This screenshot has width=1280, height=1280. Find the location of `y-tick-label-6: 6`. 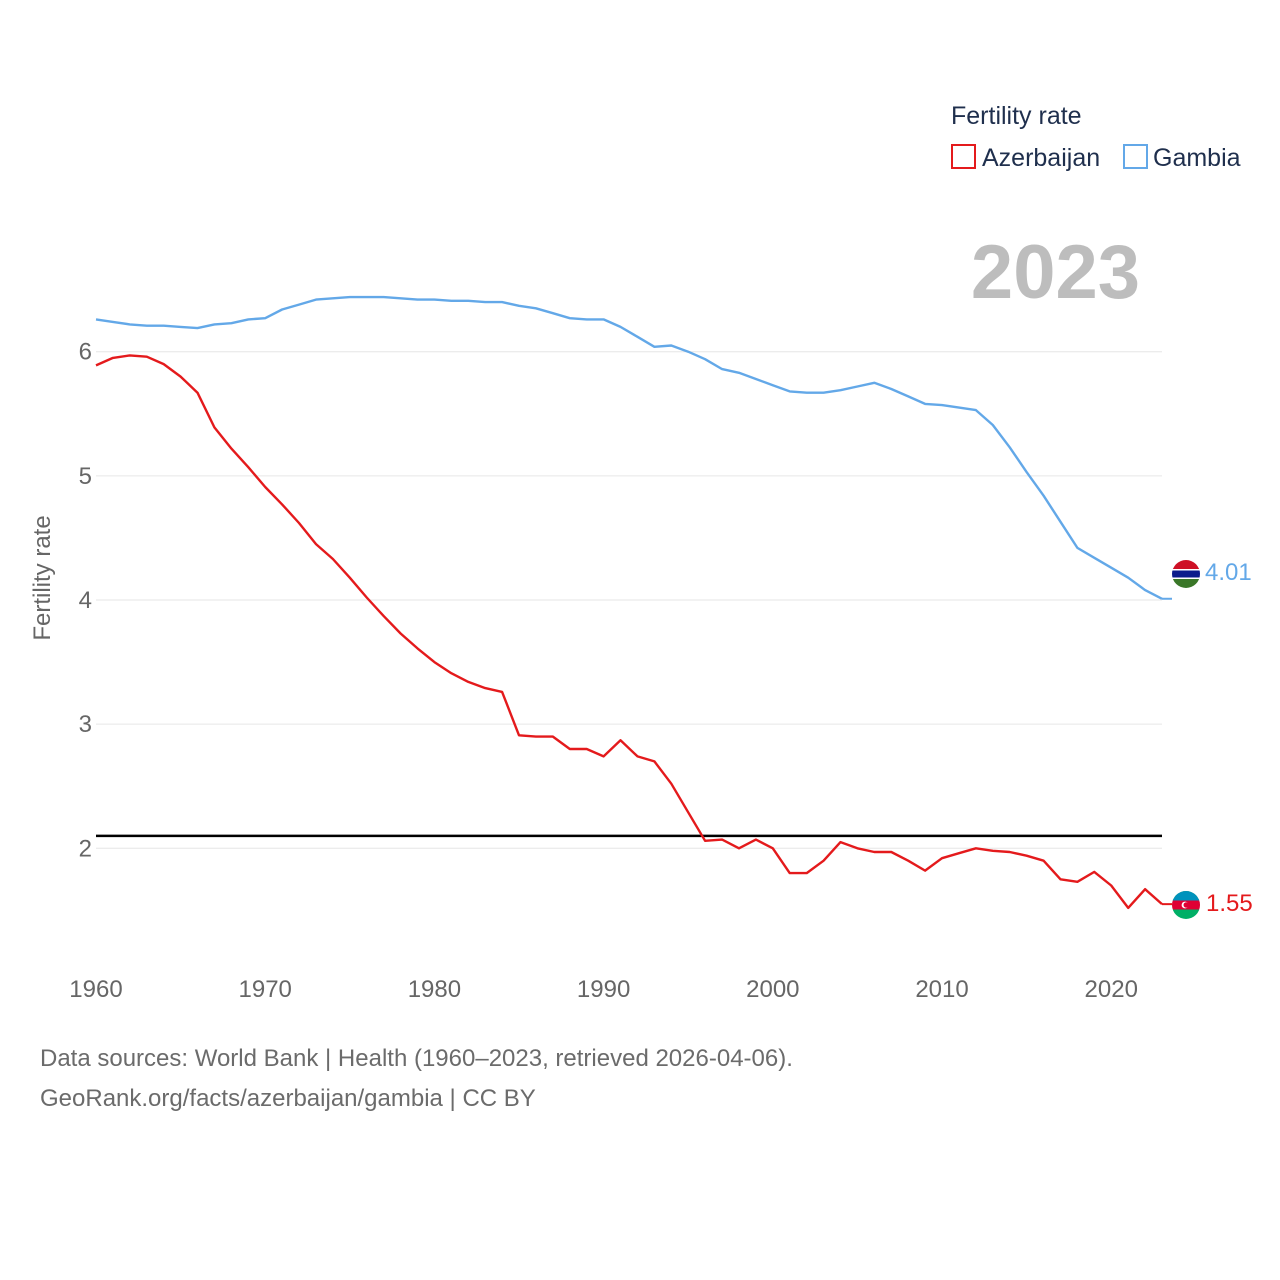

y-tick-label-6: 6 is located at coordinates (85, 352).